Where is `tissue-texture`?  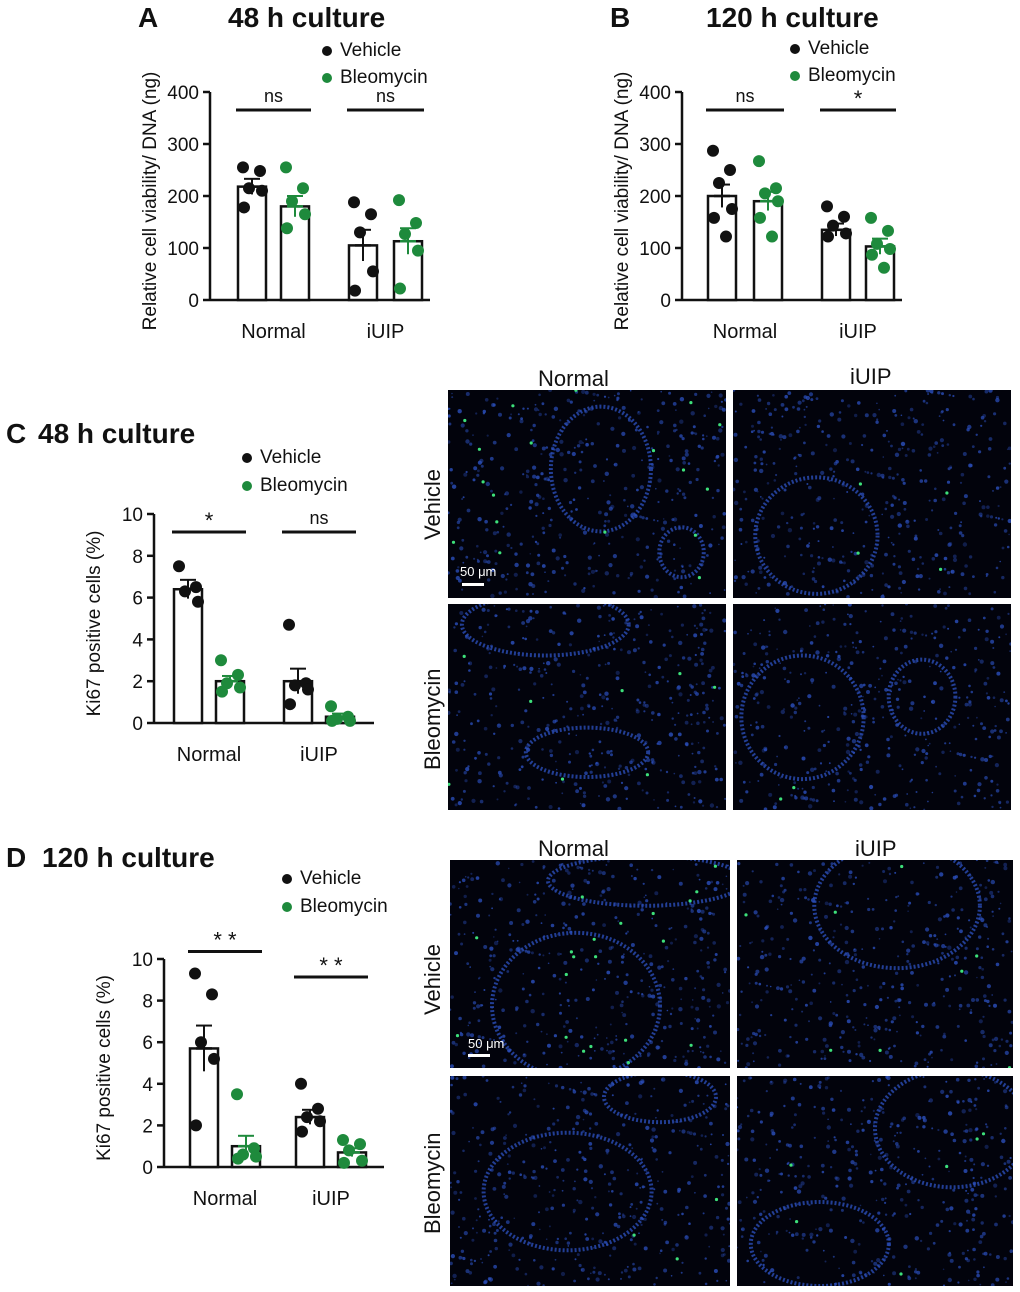
tissue-texture is located at coordinates (875, 1181).